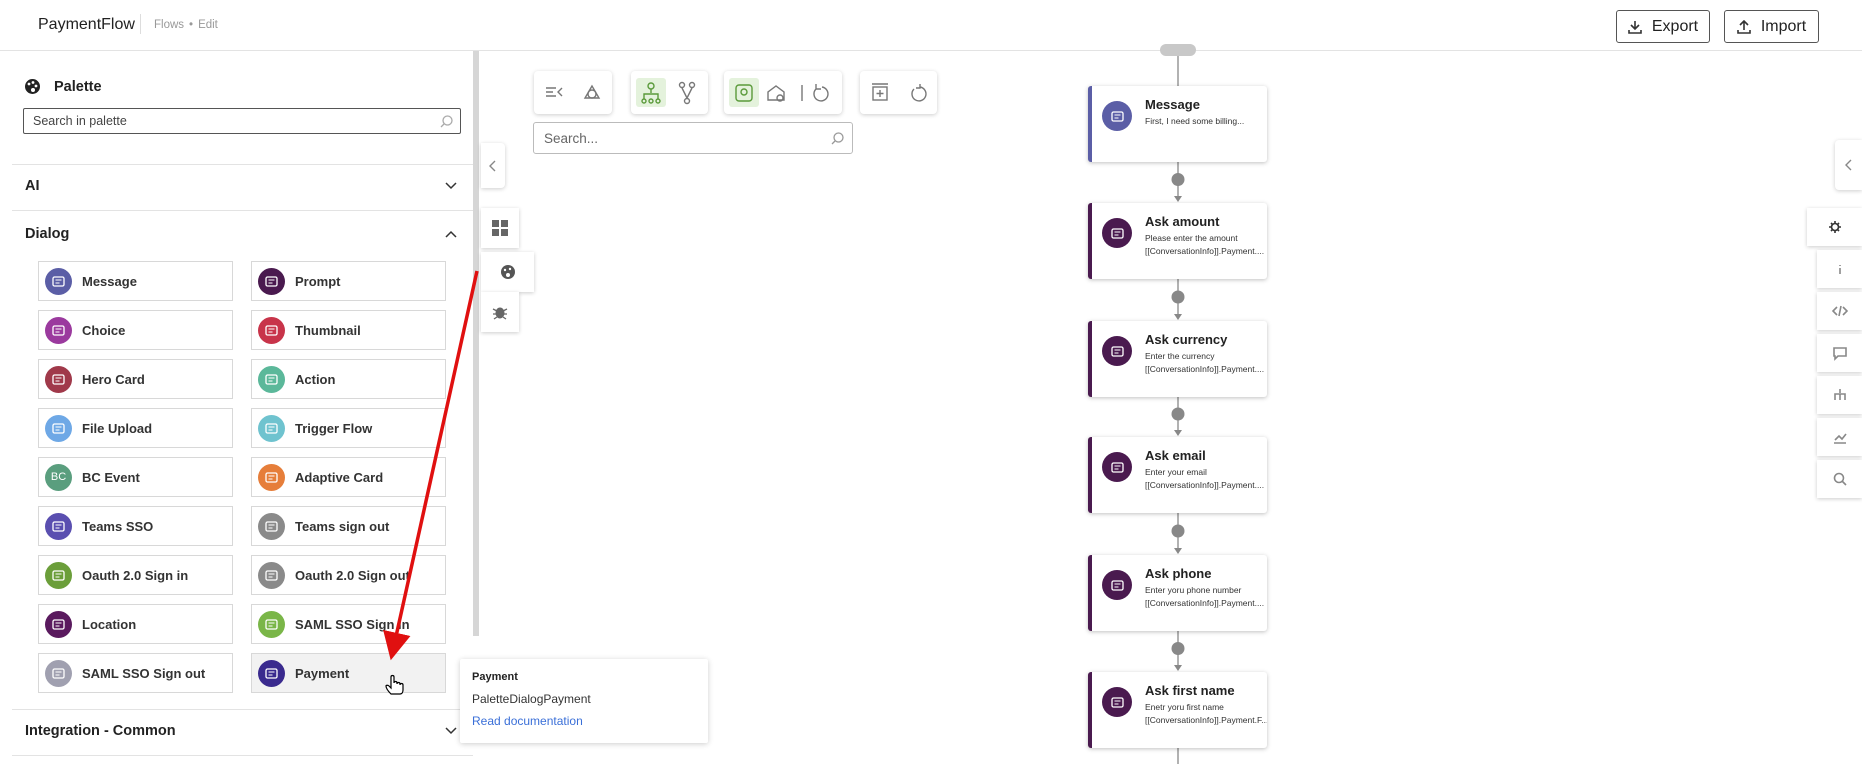 The height and width of the screenshot is (768, 1862). What do you see at coordinates (348, 428) in the screenshot?
I see `palette-item: Trigger Flow` at bounding box center [348, 428].